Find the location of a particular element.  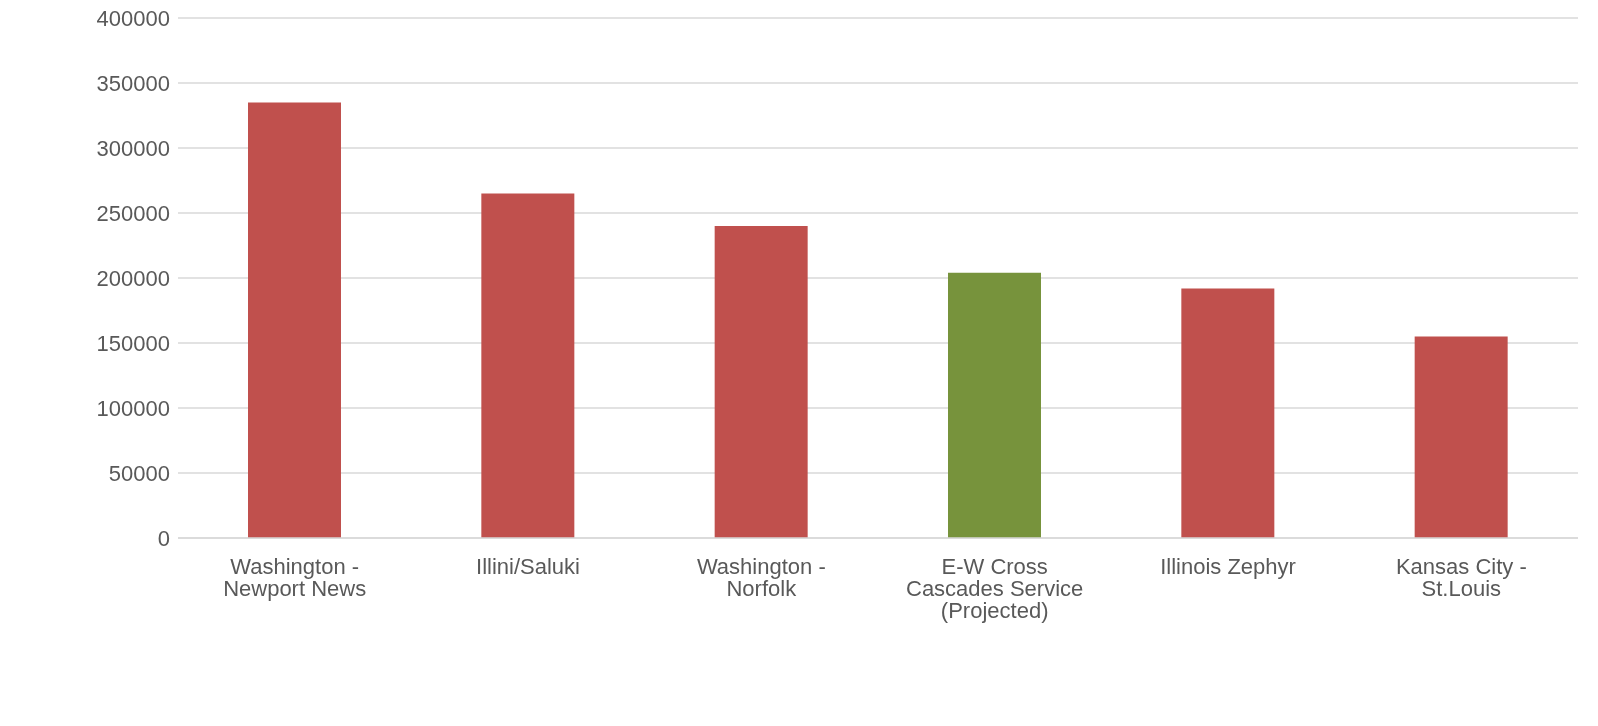

x-tick-label: Washington - Newport News is located at coordinates (295, 577).